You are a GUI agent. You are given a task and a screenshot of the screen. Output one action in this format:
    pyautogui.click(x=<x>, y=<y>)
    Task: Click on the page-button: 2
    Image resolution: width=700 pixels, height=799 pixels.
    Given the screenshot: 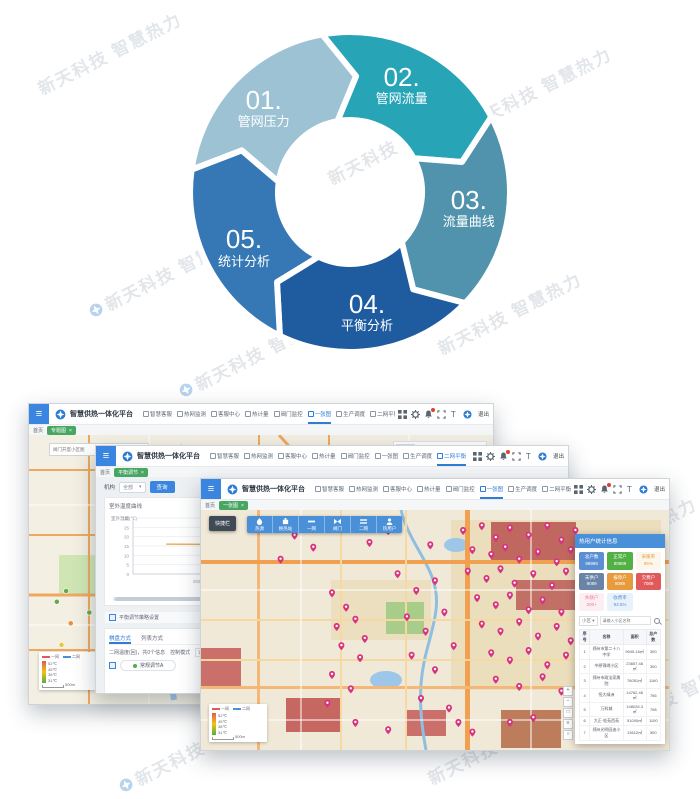 What is the action you would take?
    pyautogui.click(x=602, y=744)
    